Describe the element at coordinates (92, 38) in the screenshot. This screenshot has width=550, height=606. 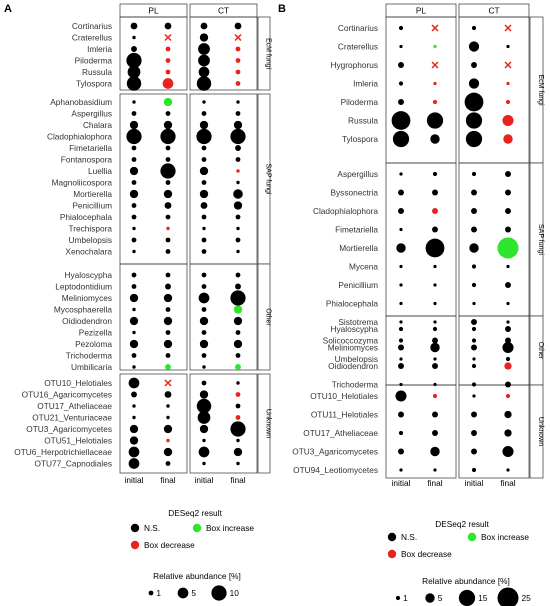
I see `panel-a-taxon-label: Craterellus` at that location.